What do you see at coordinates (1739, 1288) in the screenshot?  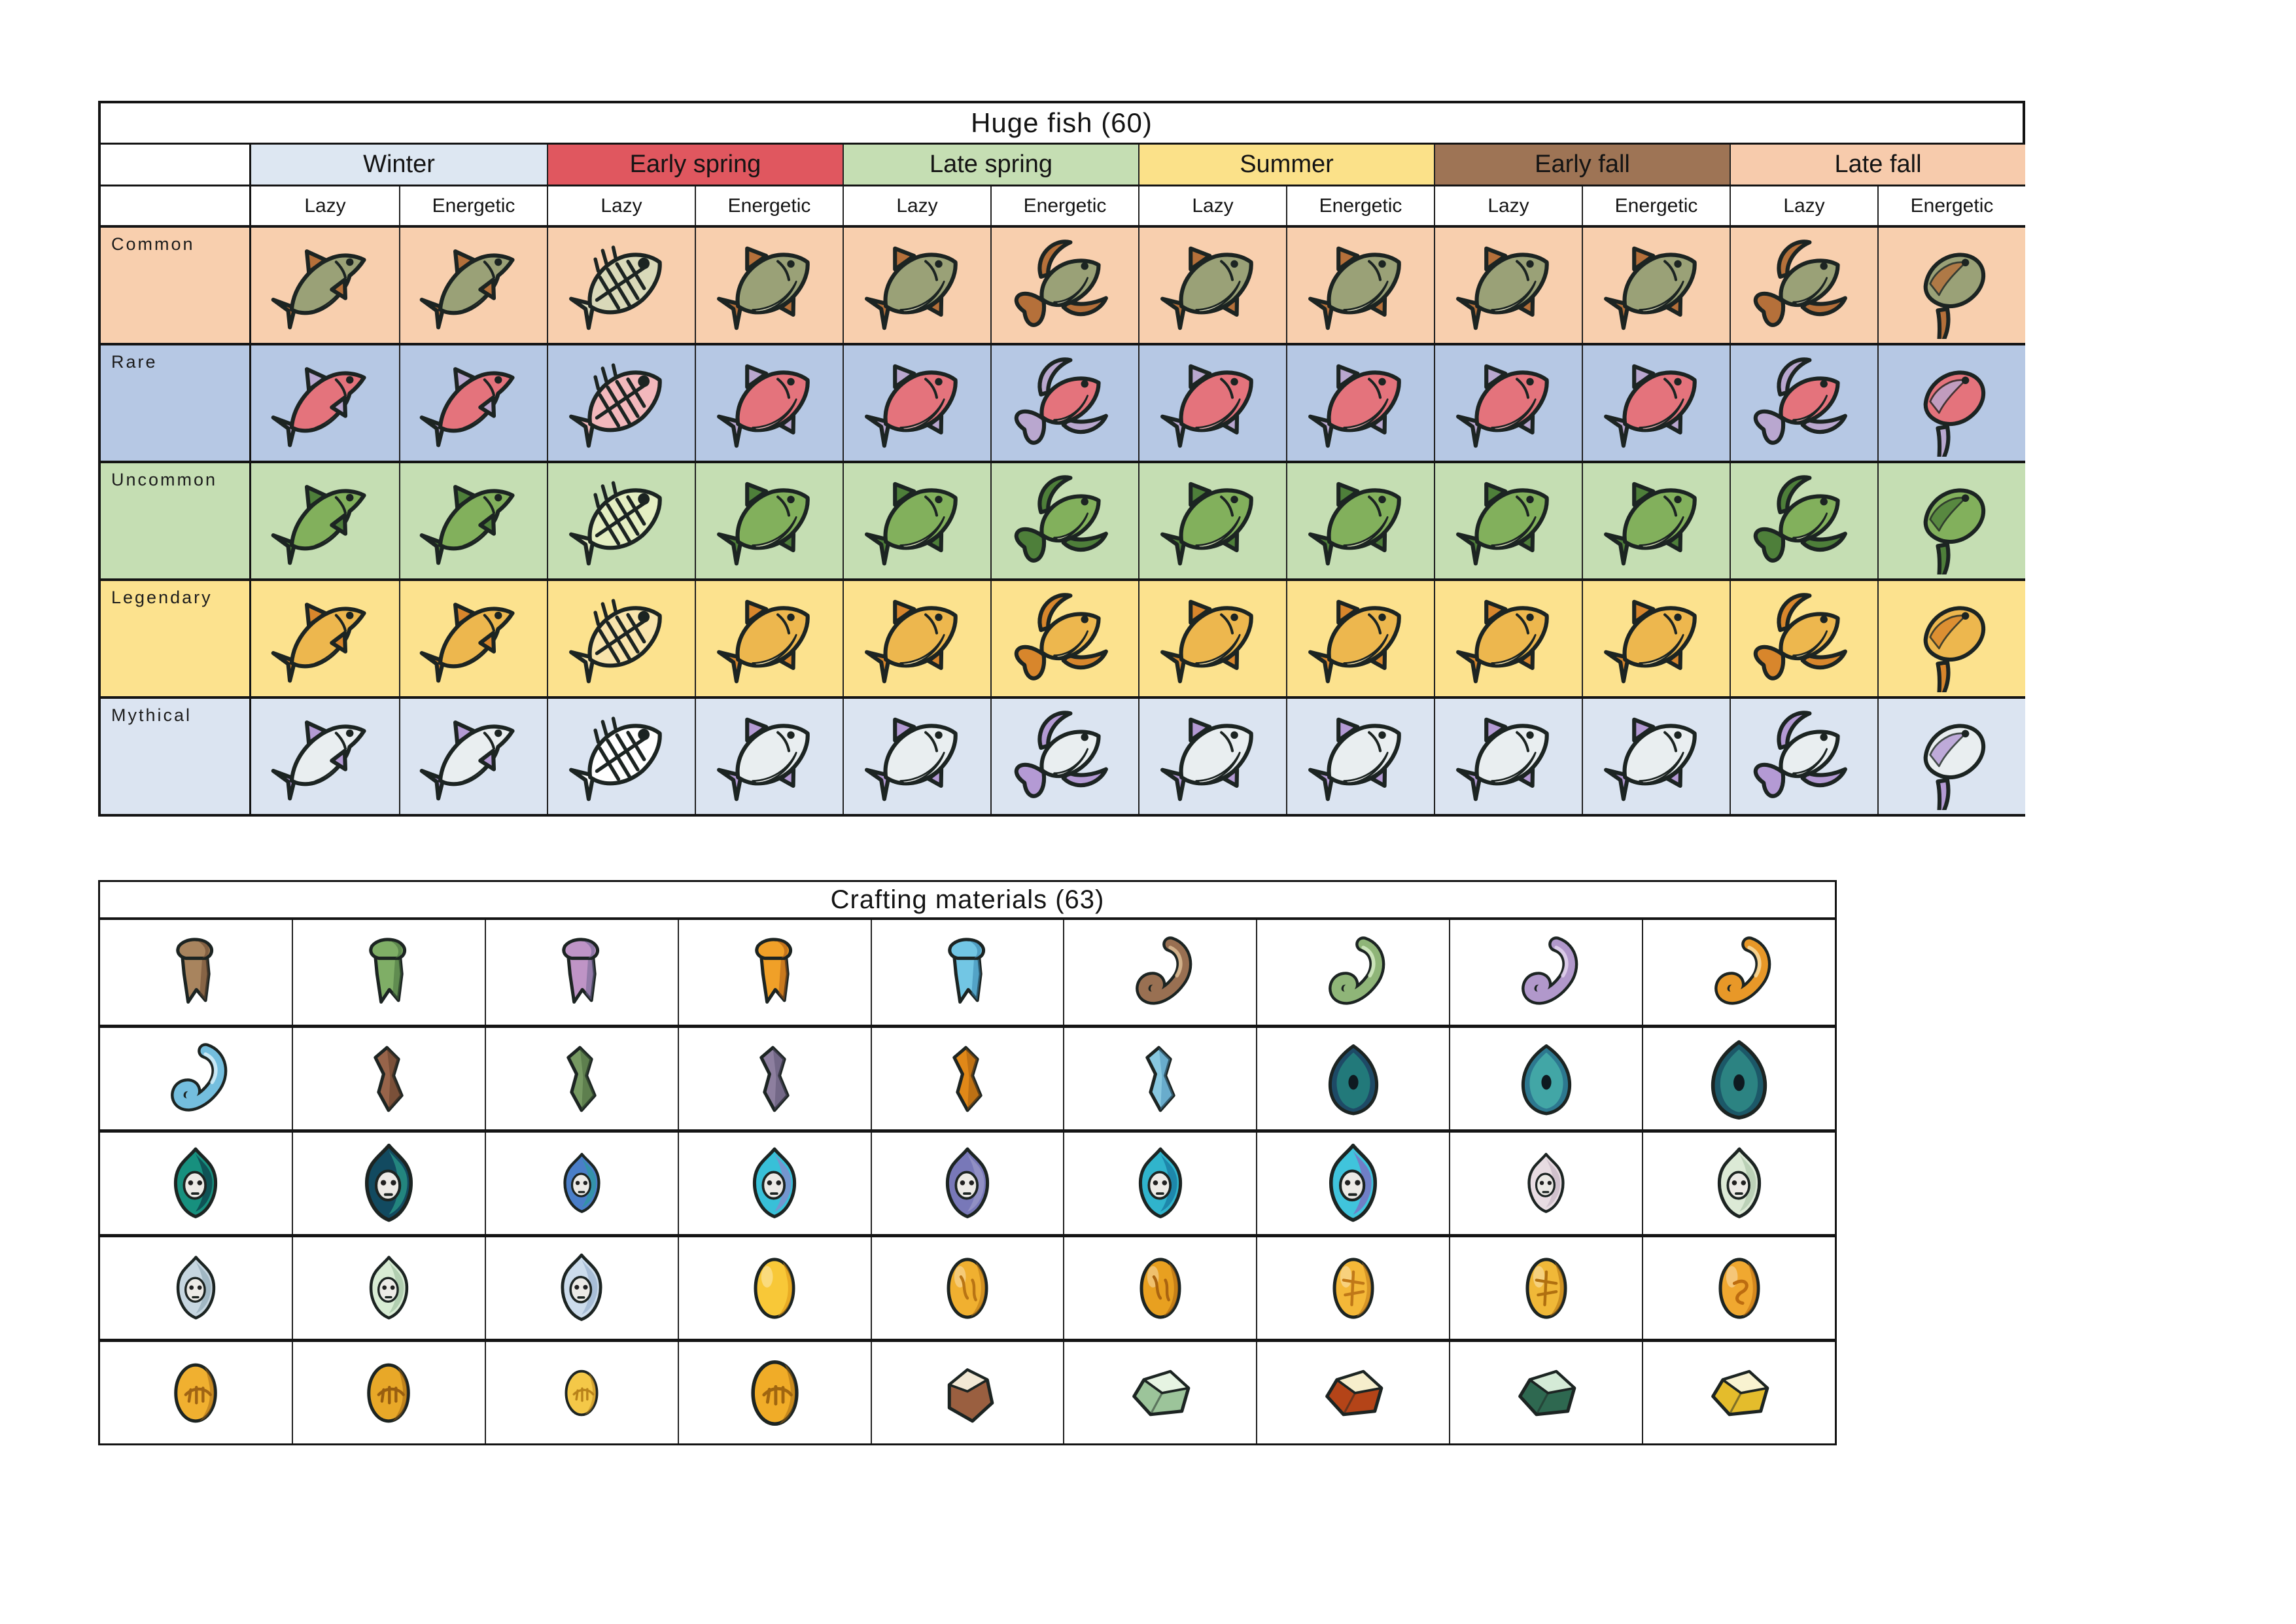 I see `swirled-golden-egg-icon` at bounding box center [1739, 1288].